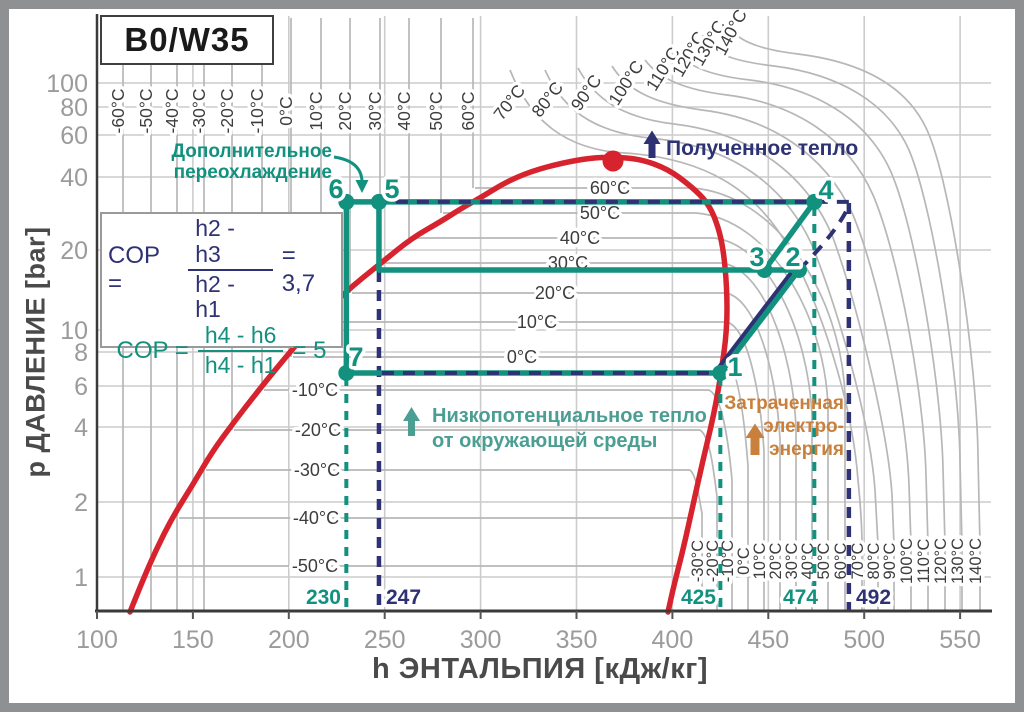 The height and width of the screenshot is (712, 1024). Describe the element at coordinates (768, 640) in the screenshot. I see `x-tick-label: 450` at that location.